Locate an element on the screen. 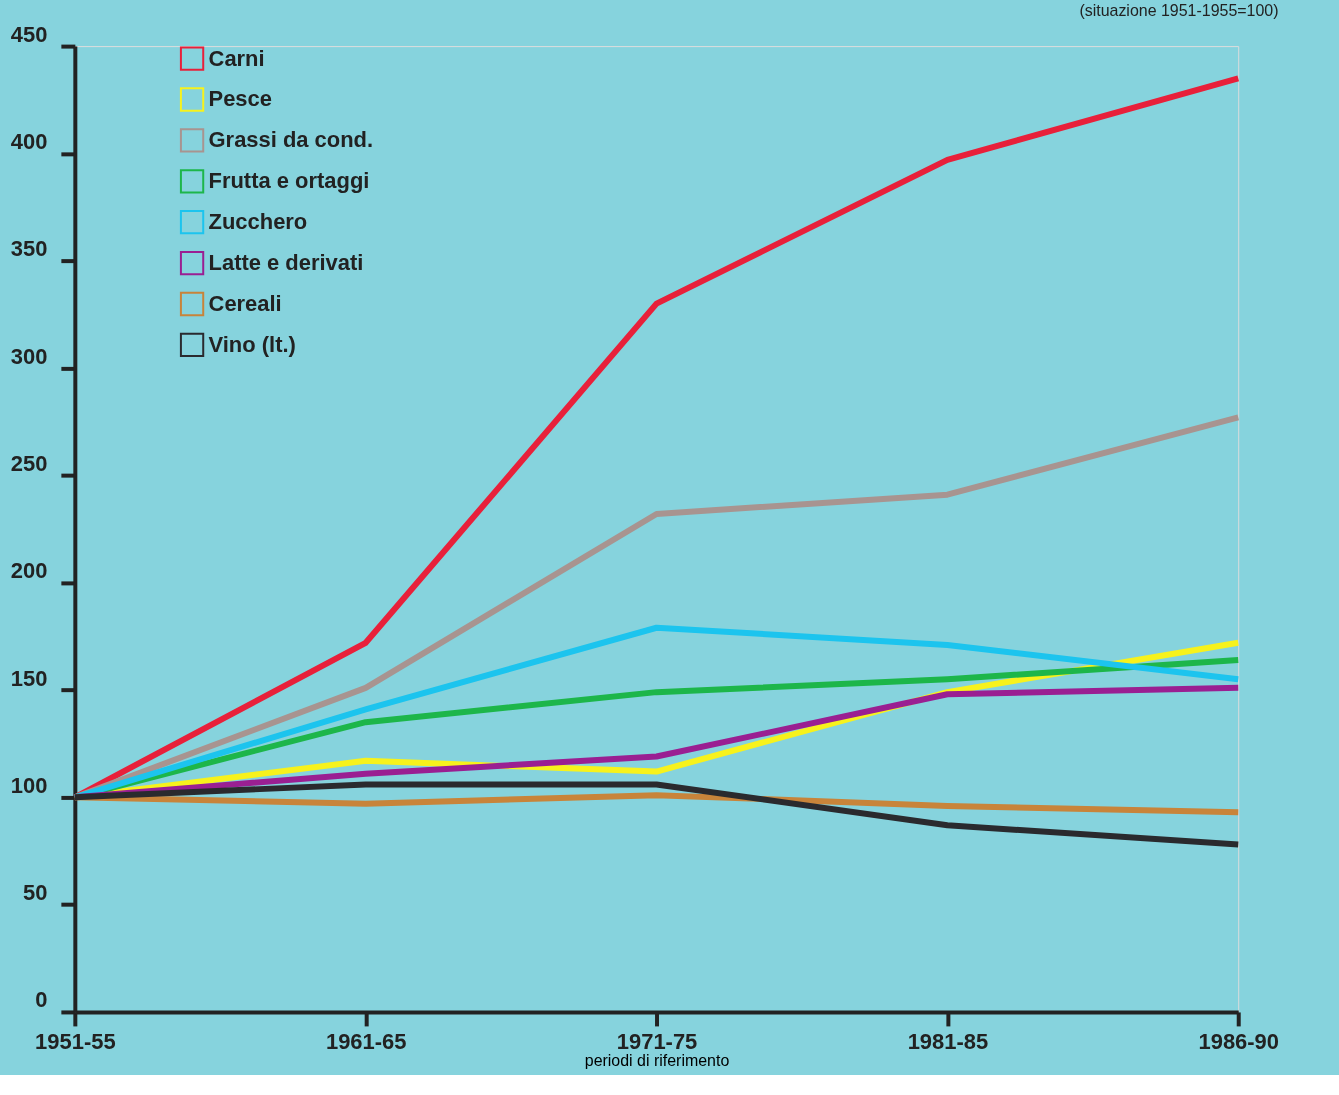 The image size is (1339, 1095). legend-label: Latte e derivati is located at coordinates (286, 263).